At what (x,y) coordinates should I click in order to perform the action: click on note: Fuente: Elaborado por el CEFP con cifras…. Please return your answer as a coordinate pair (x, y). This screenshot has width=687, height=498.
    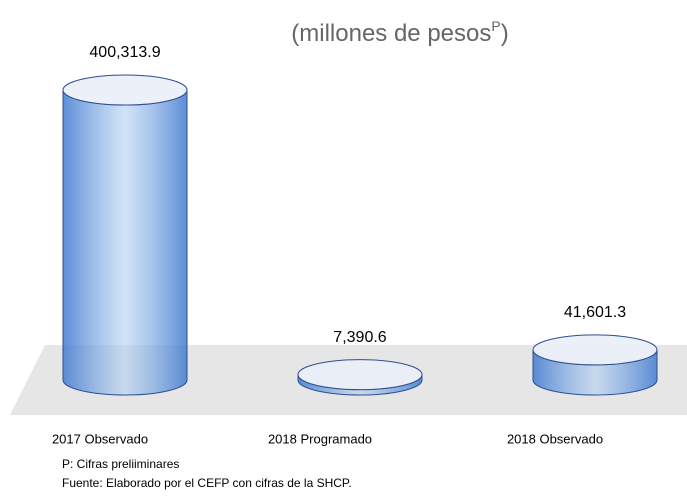
    Looking at the image, I should click on (207, 483).